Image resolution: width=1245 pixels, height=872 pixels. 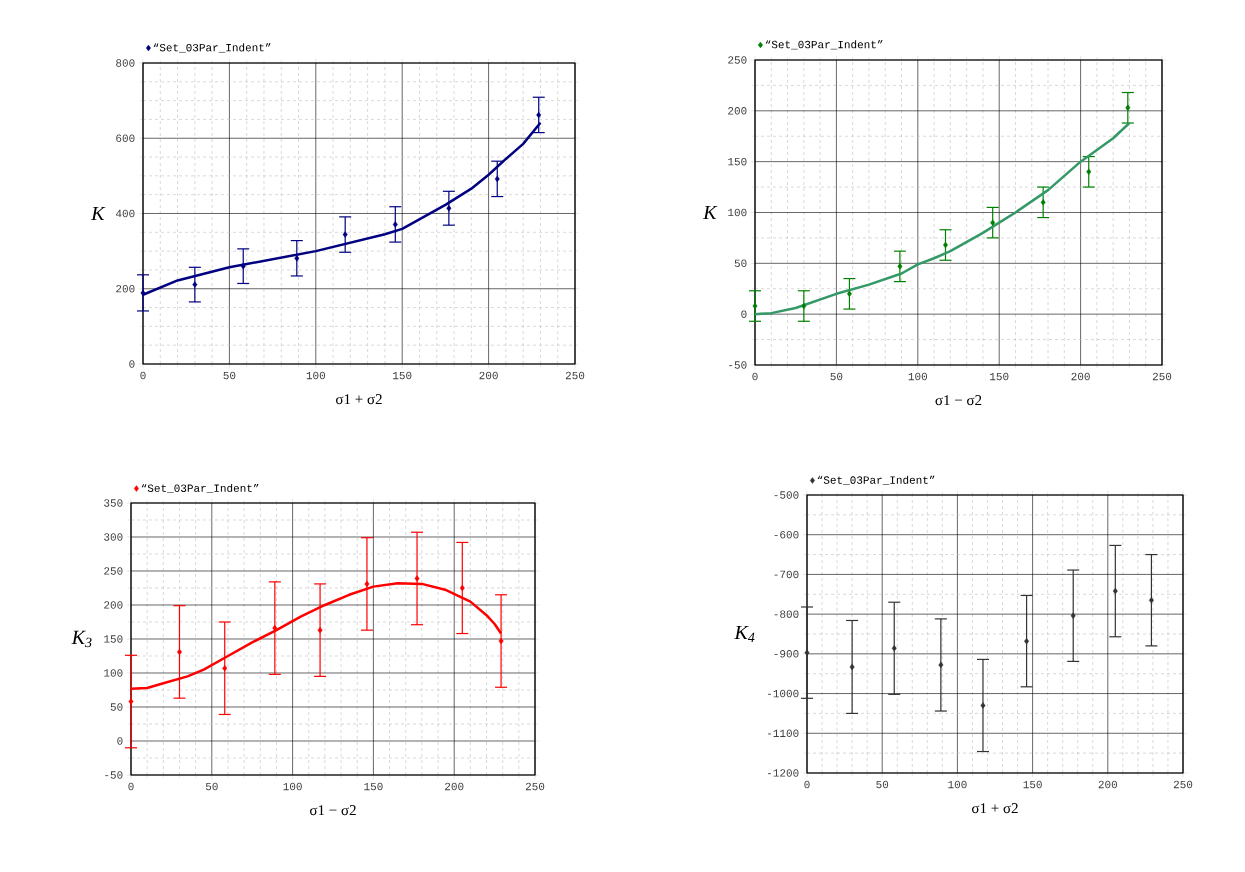 What do you see at coordinates (942, 218) in the screenshot?
I see `line-series` at bounding box center [942, 218].